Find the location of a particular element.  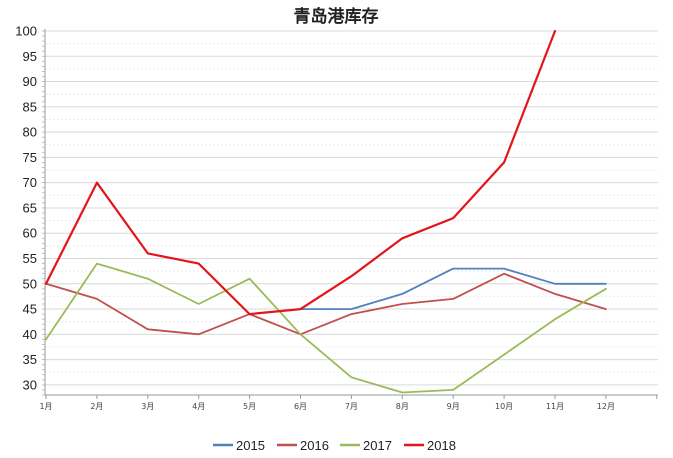

y-tick-label: 55 is located at coordinates (30, 258).